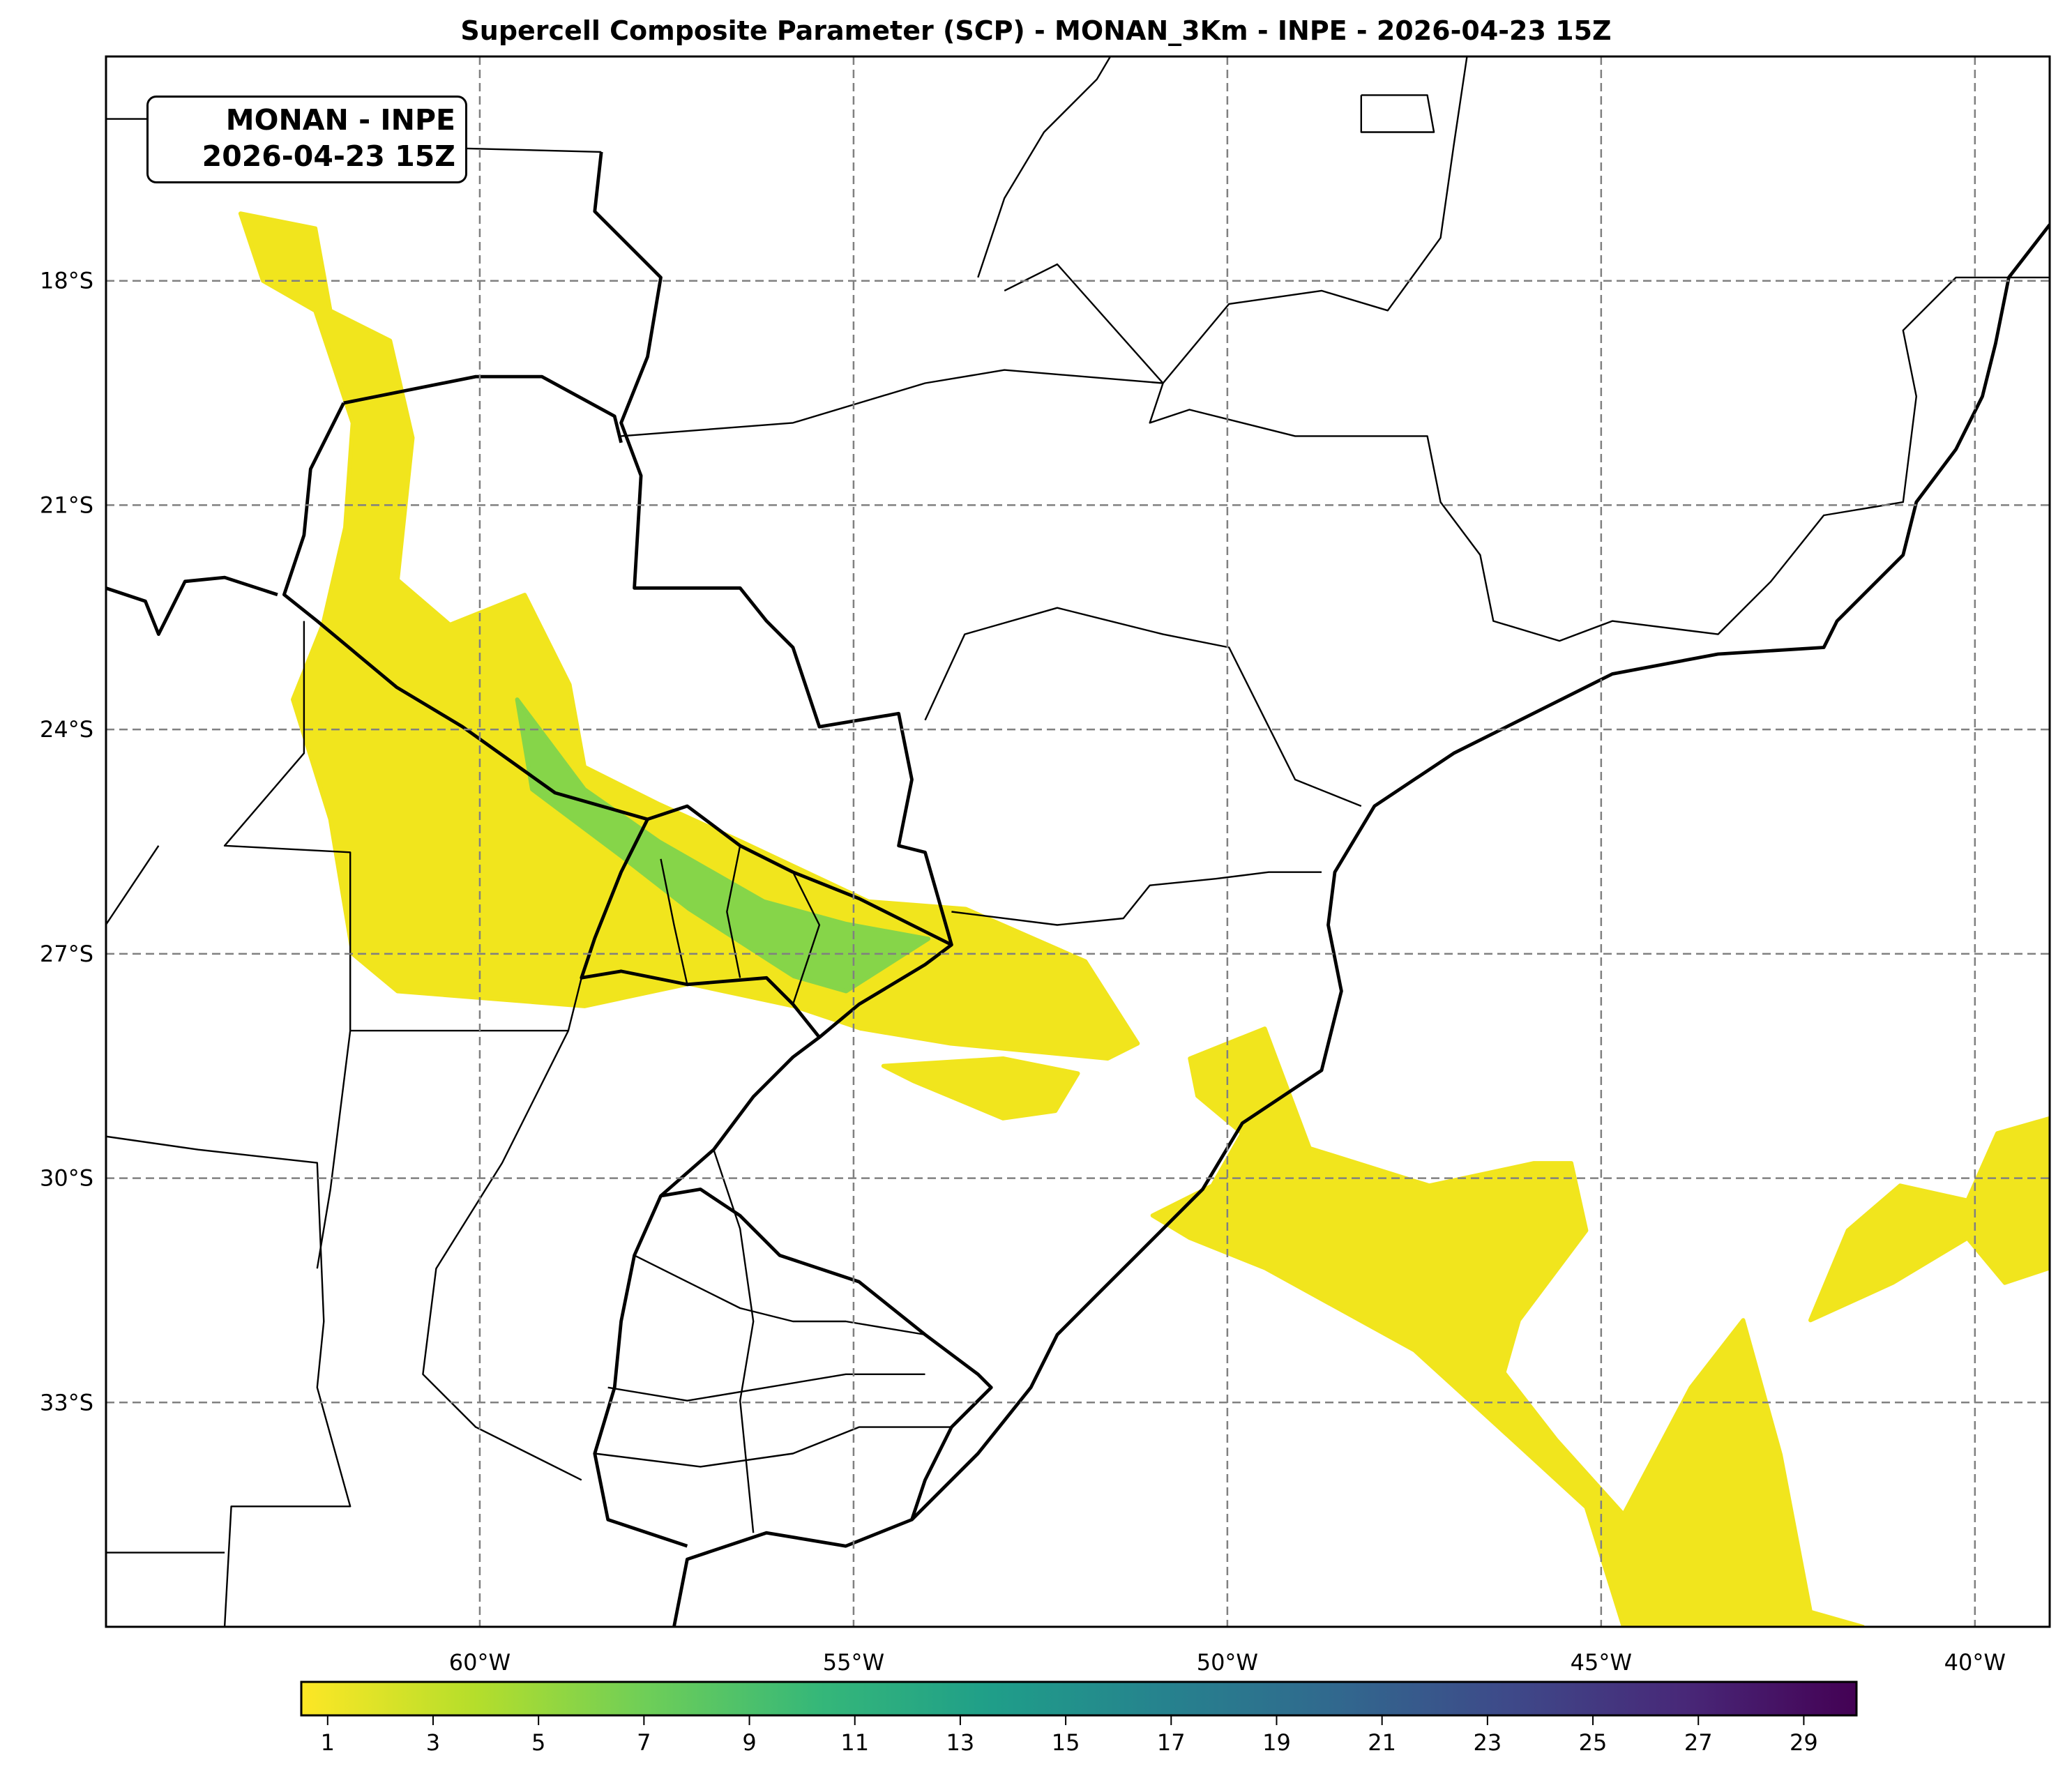 Image resolution: width=2072 pixels, height=1783 pixels. What do you see at coordinates (340, 120) in the screenshot?
I see `info-line-model: MONAN - INPE` at bounding box center [340, 120].